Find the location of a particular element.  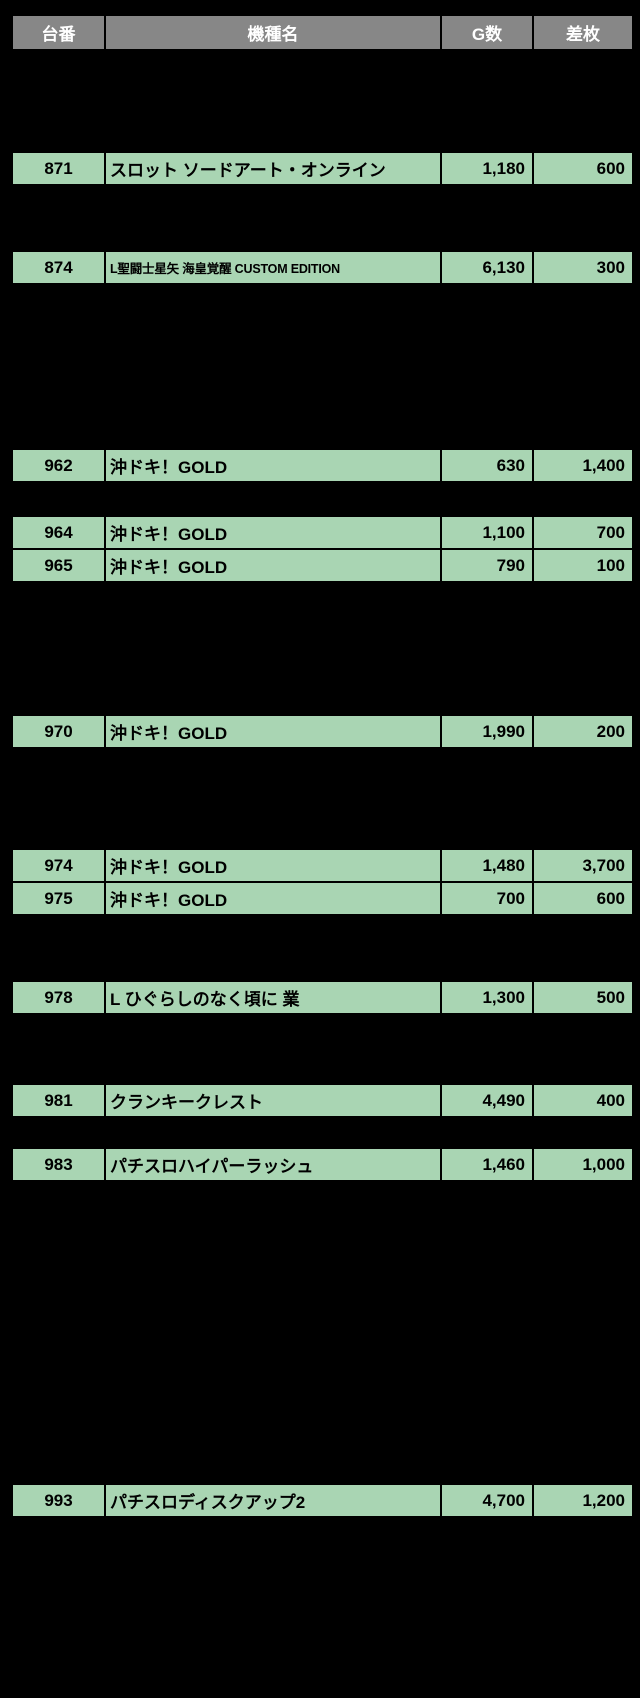

cell-machine-number: 981 is located at coordinates (58, 1100).